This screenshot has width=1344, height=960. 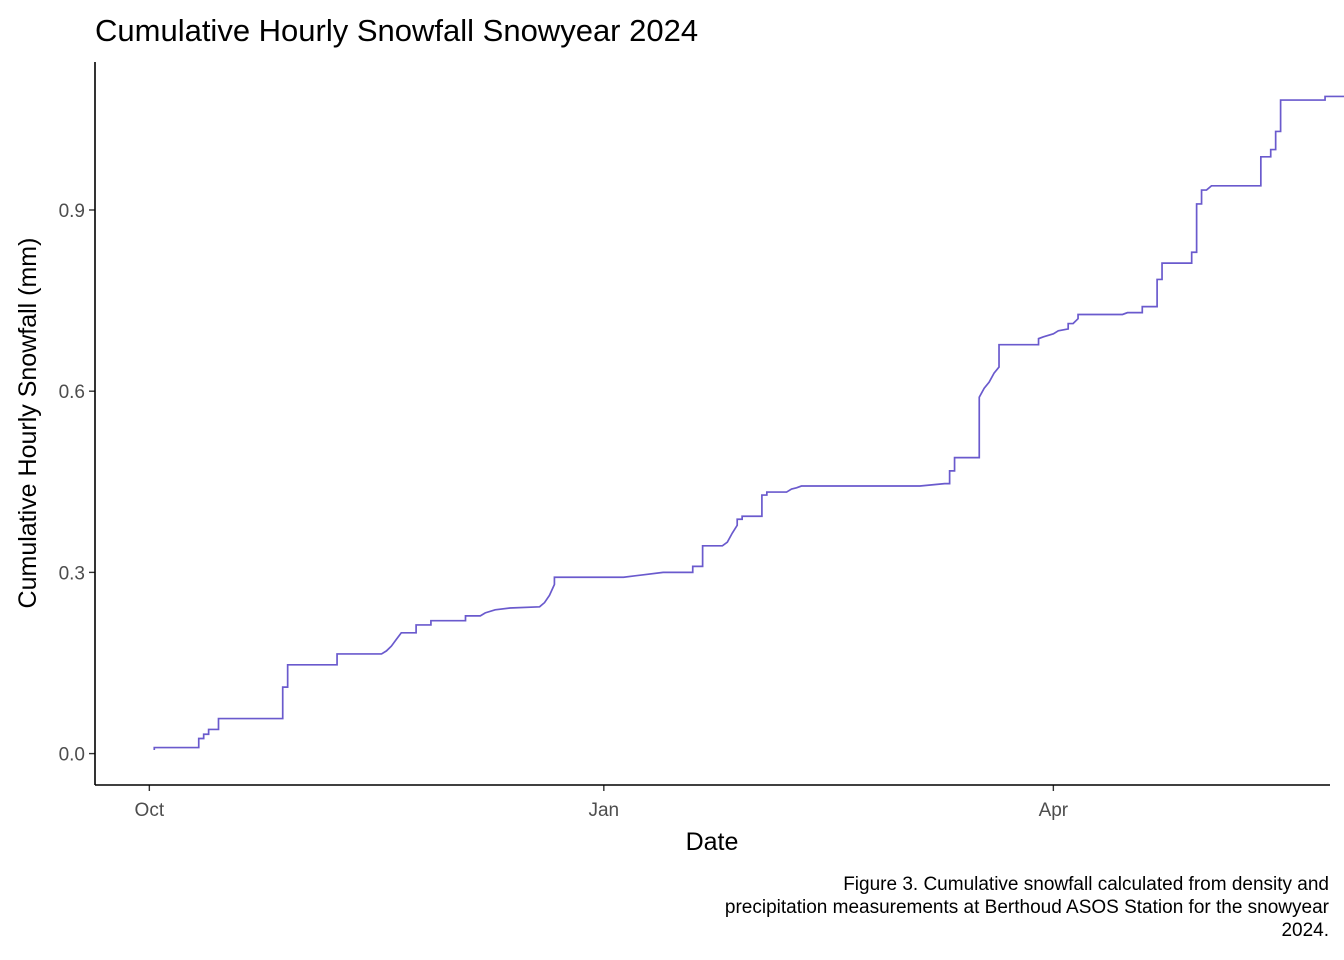 I want to click on x-tick-label: Apr, so click(x=1054, y=810).